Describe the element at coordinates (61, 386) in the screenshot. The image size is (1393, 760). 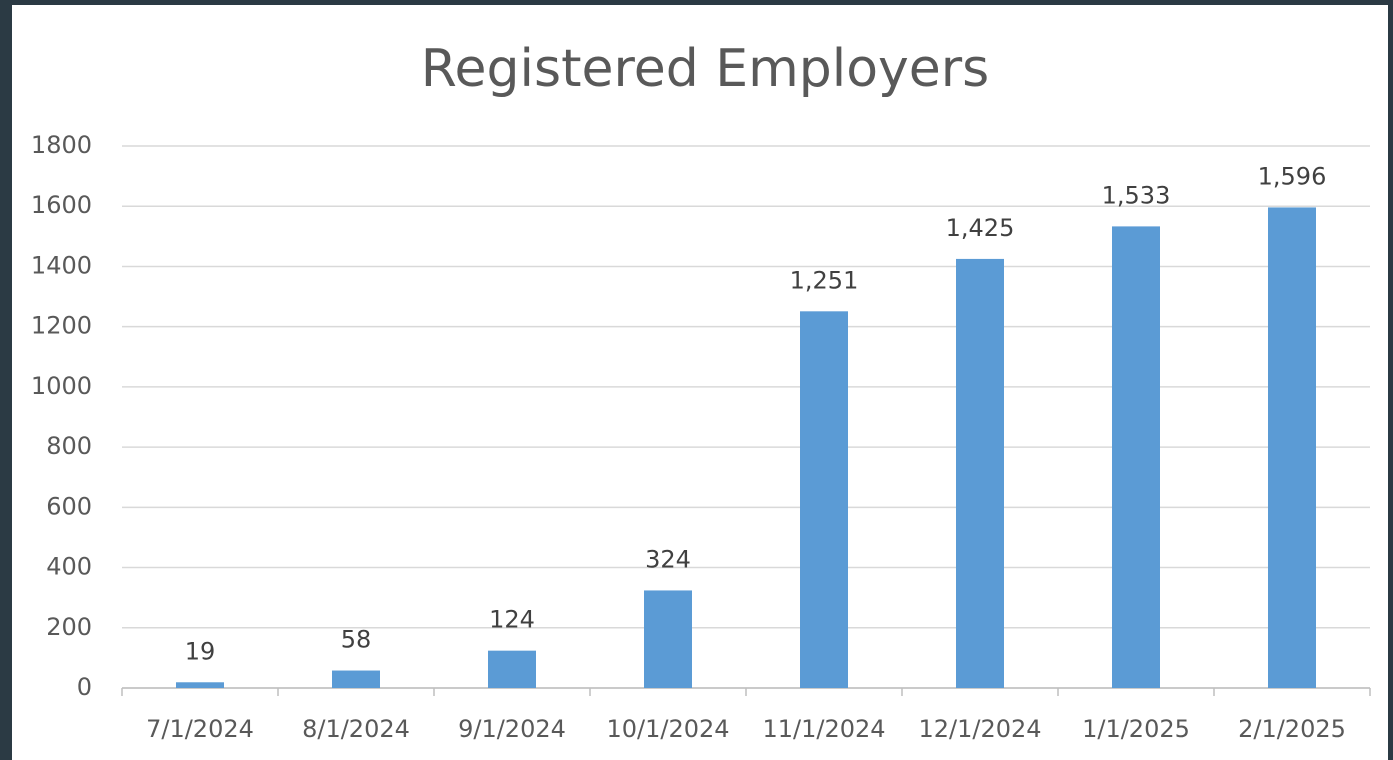
I see `y-tick-label: 1000` at that location.